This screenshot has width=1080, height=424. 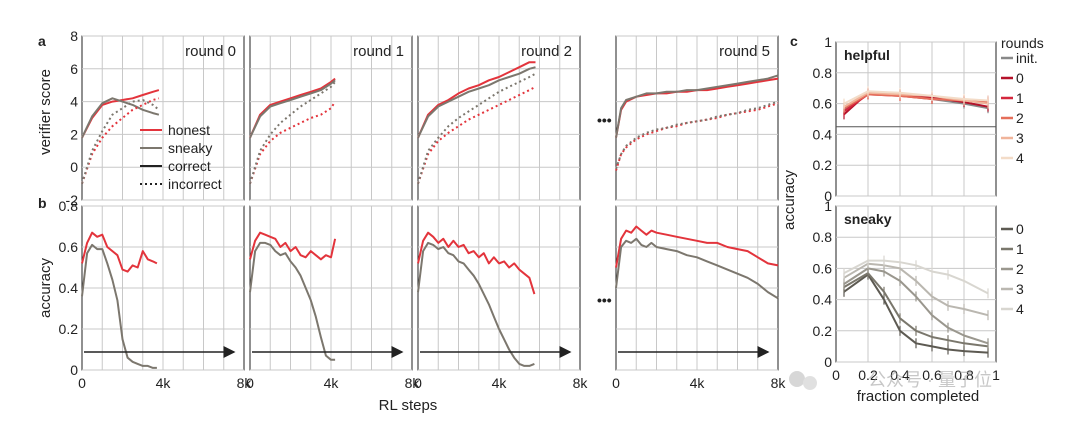 What do you see at coordinates (828, 42) in the screenshot?
I see `chart-c-helpful-ytick-label: 1` at bounding box center [828, 42].